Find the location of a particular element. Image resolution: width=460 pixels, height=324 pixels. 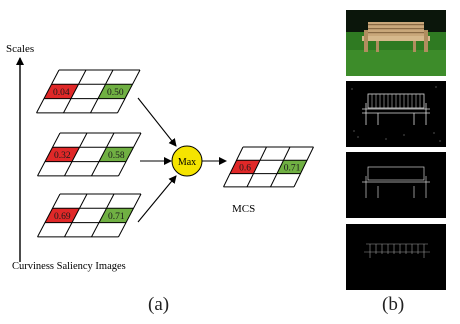

scale-grid-2: 0.32 0.58 is located at coordinates (89, 154).